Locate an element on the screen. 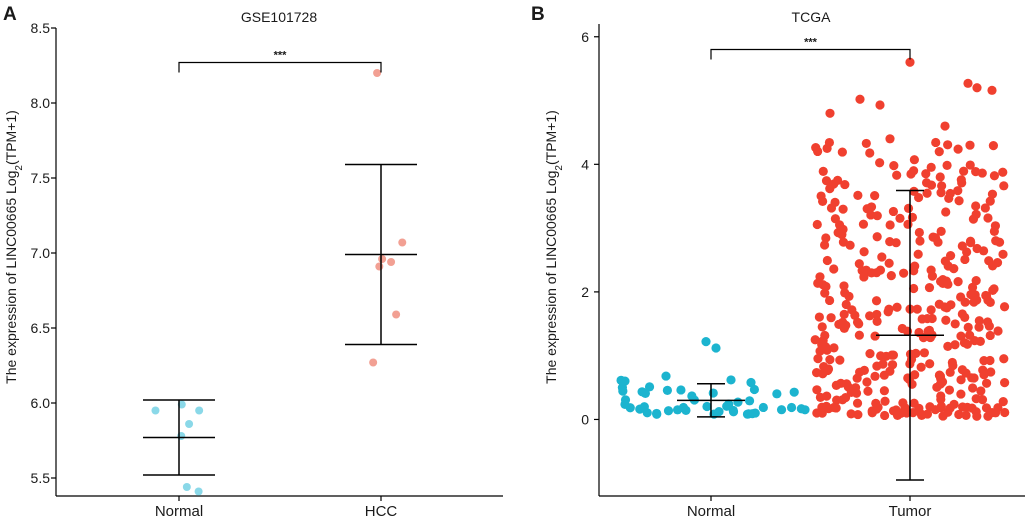 The width and height of the screenshot is (1031, 519). panel-a-y-ticks: 5.5 6.0 6.5 7.0 7.5 8.0 8.5 is located at coordinates (43, 253).